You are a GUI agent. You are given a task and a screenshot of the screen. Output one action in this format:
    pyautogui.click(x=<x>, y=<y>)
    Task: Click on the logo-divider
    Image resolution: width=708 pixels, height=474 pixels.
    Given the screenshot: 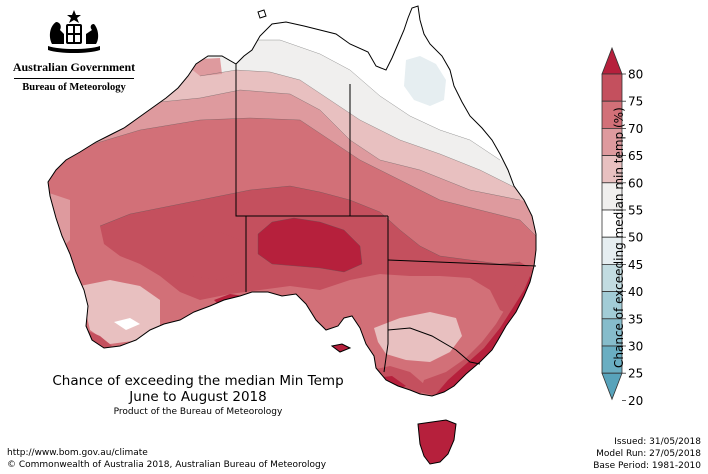 What is the action you would take?
    pyautogui.click(x=74, y=78)
    